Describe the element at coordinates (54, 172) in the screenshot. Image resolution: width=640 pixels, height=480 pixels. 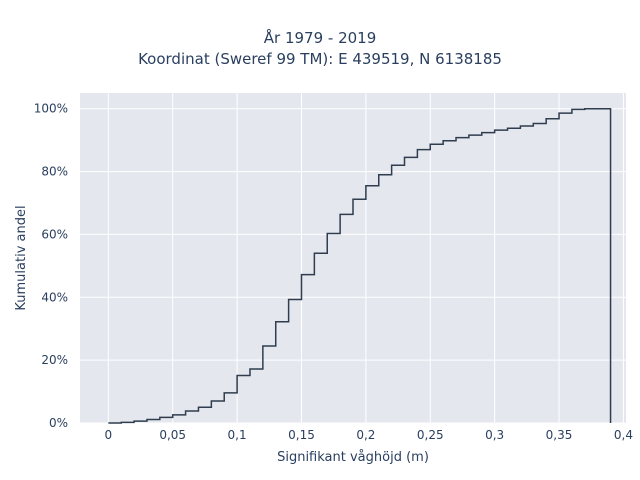
I see `y-tick-label: 80%` at that location.